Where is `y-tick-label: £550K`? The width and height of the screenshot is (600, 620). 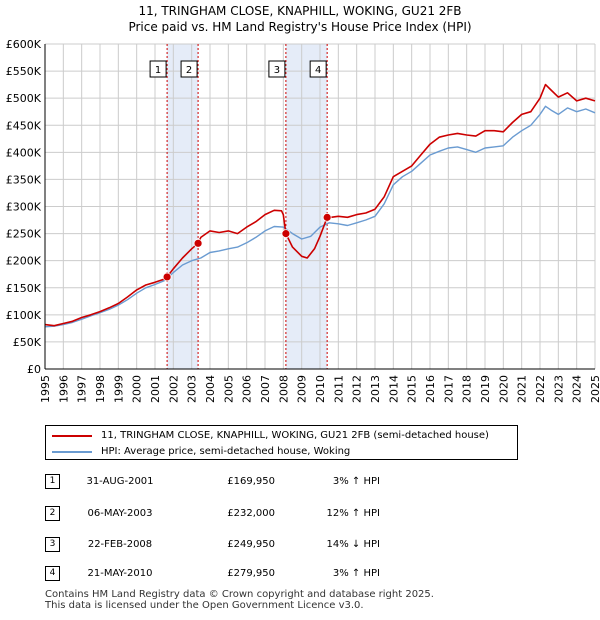
y-tick-label: £550K is located at coordinates (24, 71).